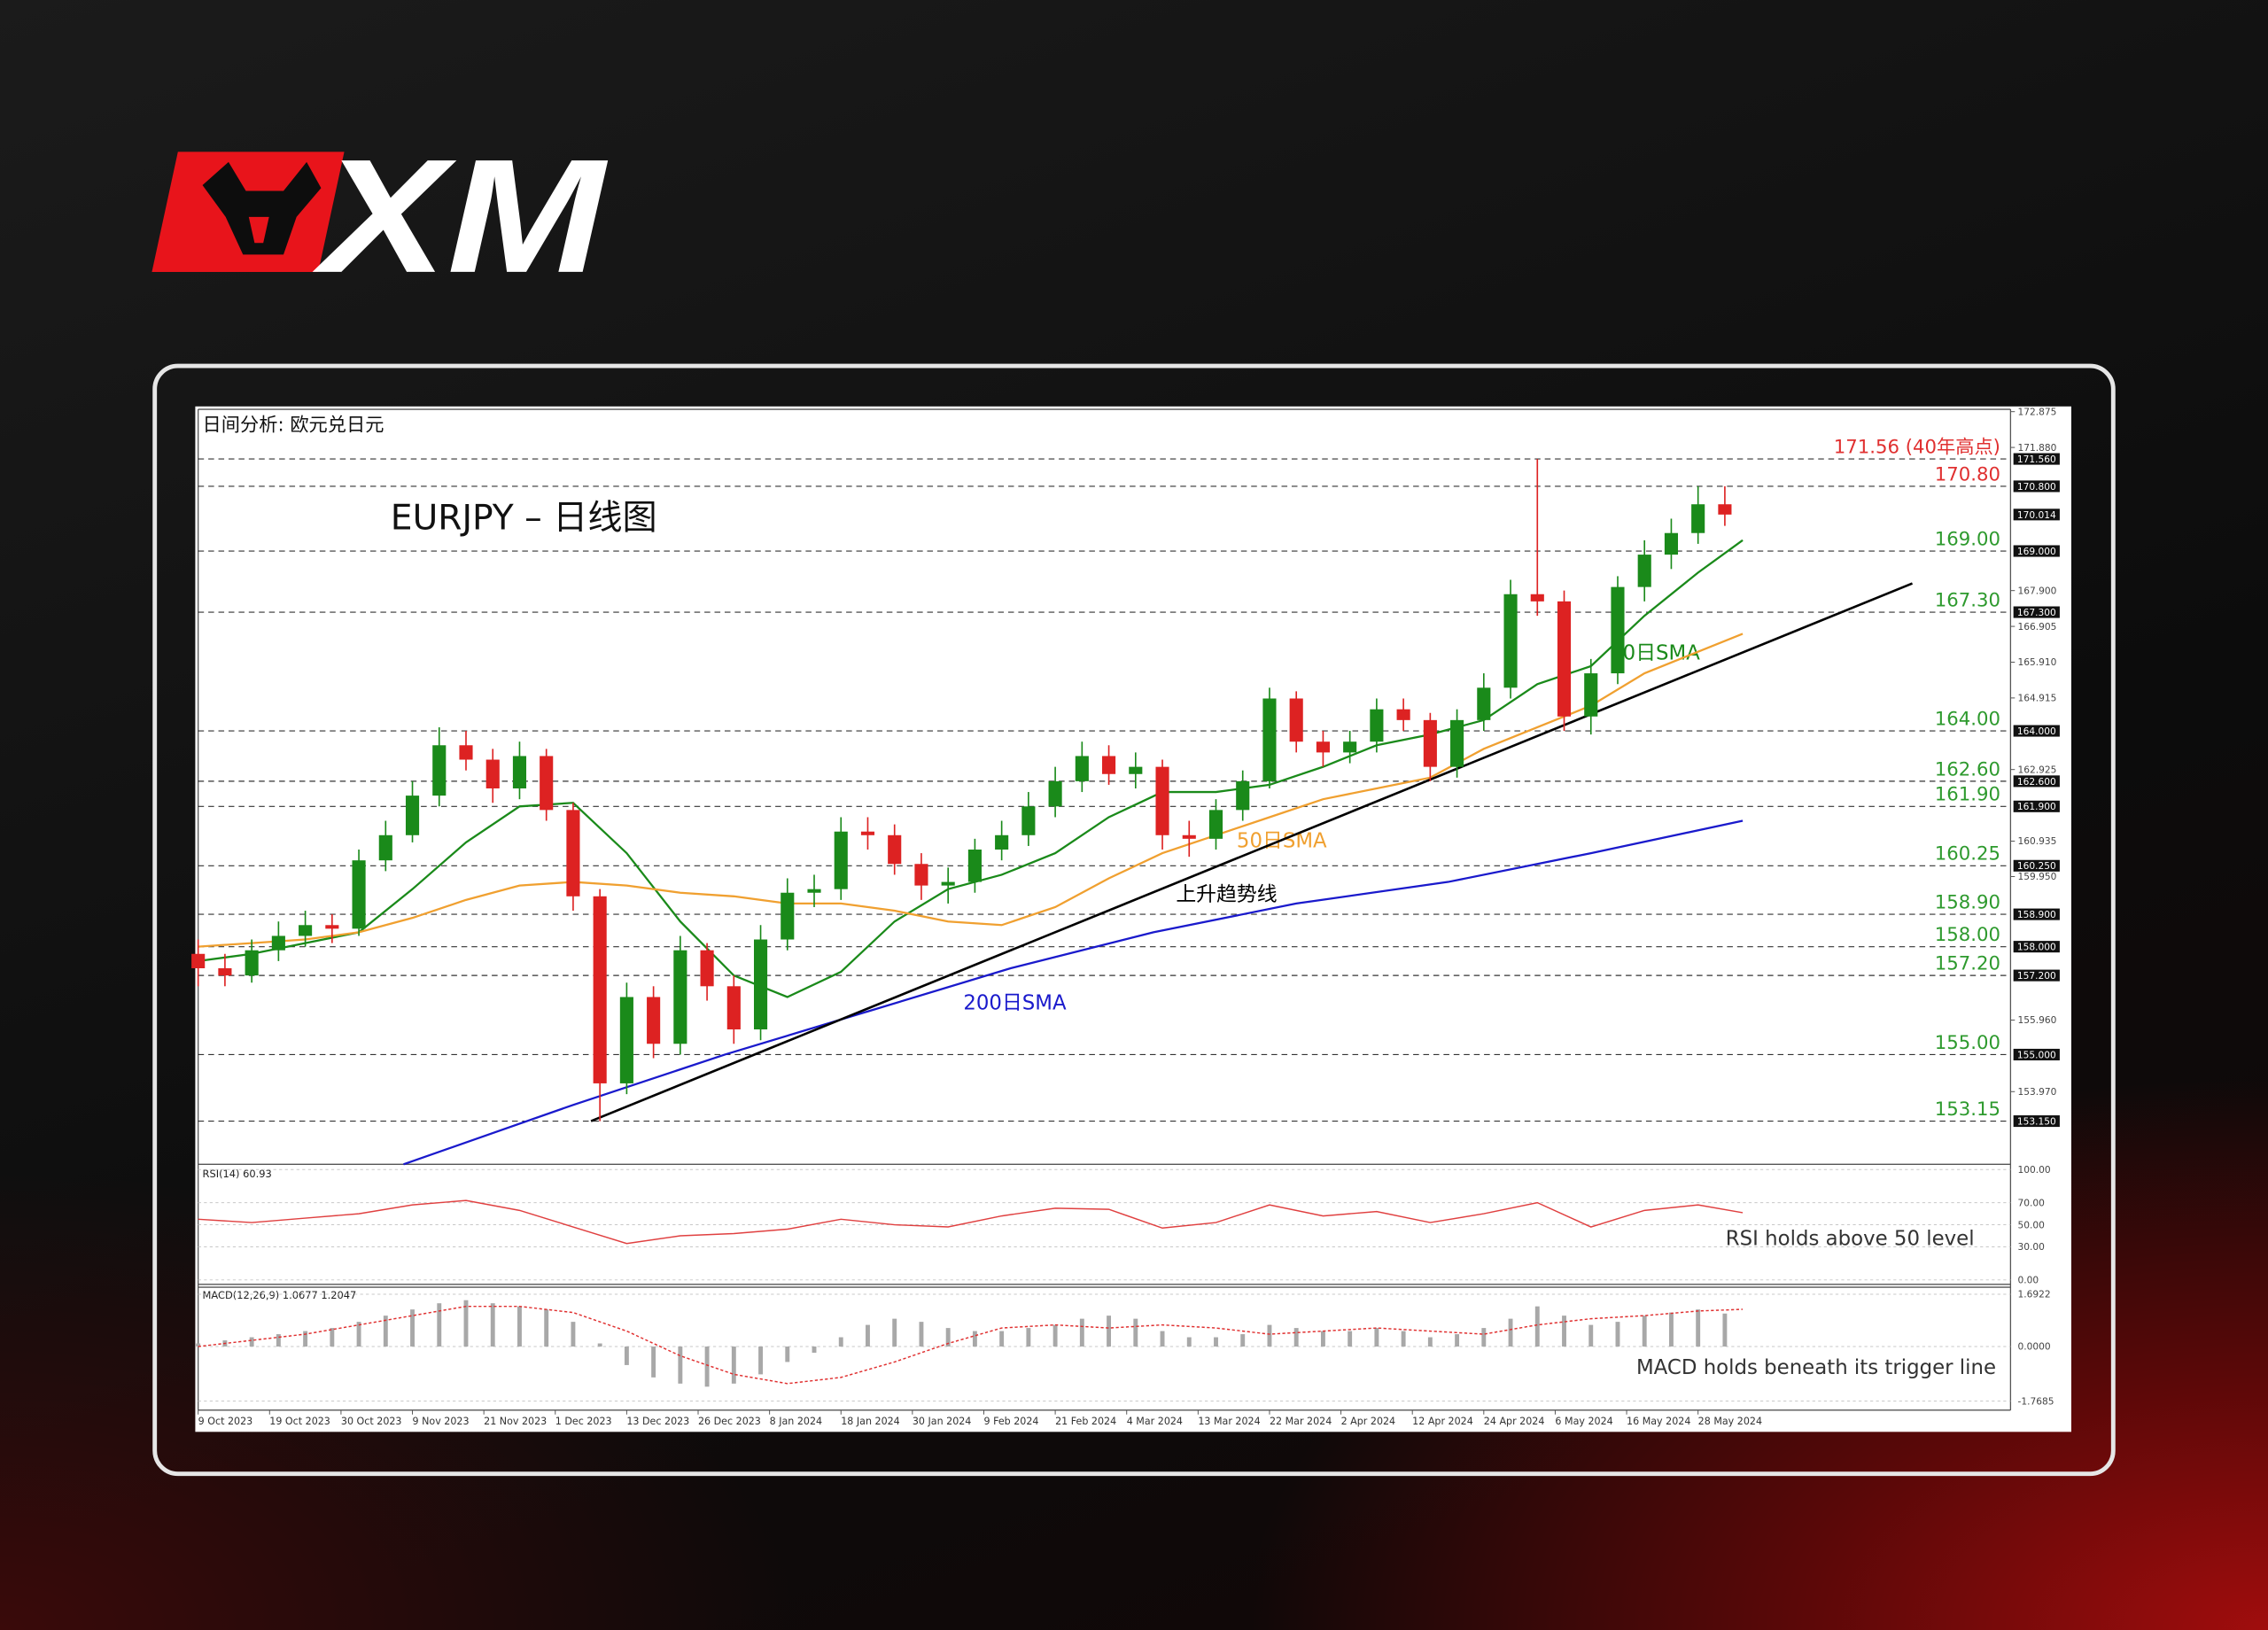 Image resolution: width=2268 pixels, height=1630 pixels. What do you see at coordinates (2036, 731) in the screenshot?
I see `level-axis-label: 164.000` at bounding box center [2036, 731].